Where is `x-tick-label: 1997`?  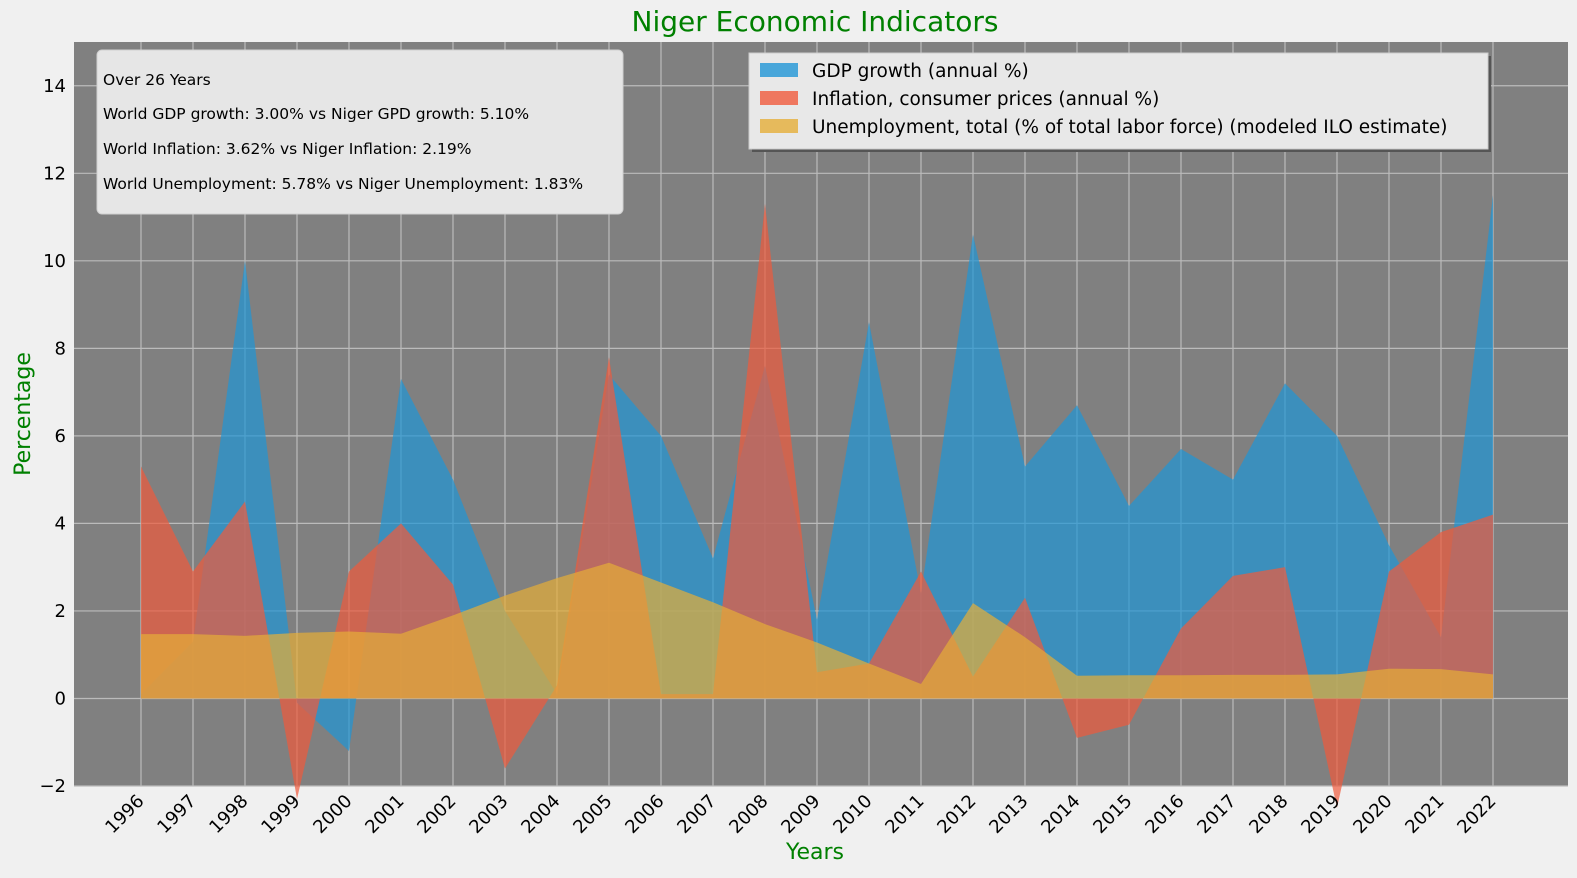 x-tick-label: 1997 is located at coordinates (176, 814).